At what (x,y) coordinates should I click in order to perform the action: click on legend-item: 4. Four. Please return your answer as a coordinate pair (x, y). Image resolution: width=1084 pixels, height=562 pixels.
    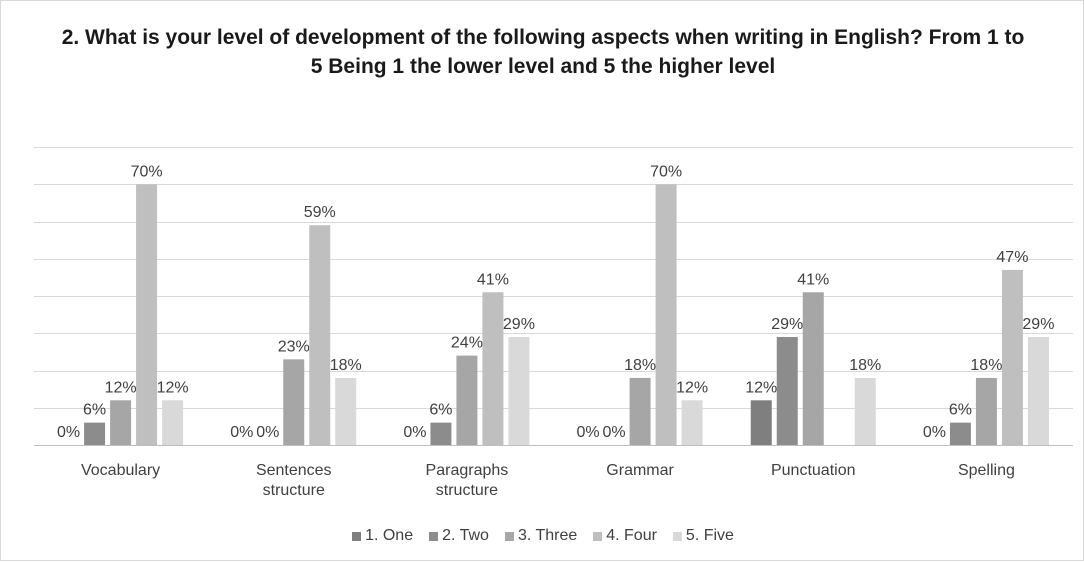
    Looking at the image, I should click on (625, 536).